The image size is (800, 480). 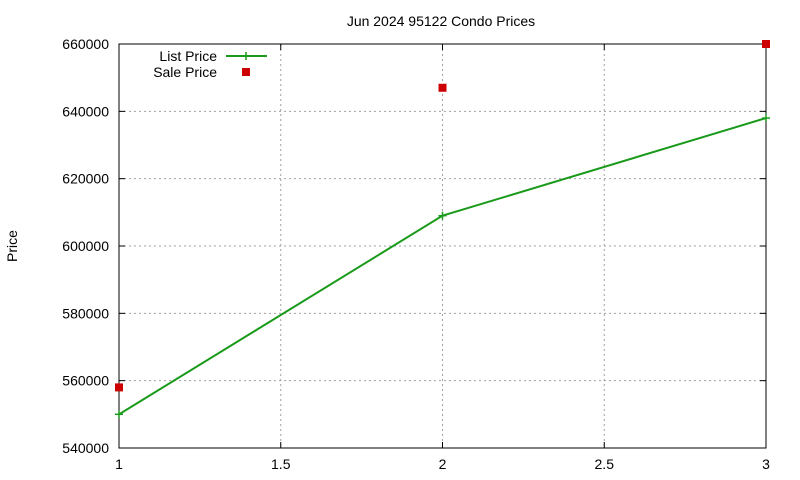 What do you see at coordinates (443, 464) in the screenshot?
I see `x-tick-label: 2` at bounding box center [443, 464].